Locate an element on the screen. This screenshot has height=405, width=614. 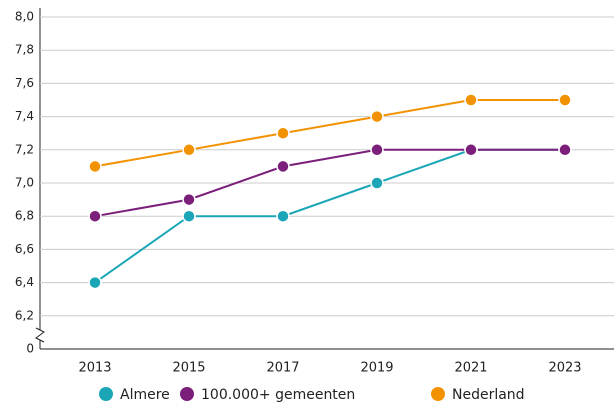
x-tick-label: 2013 is located at coordinates (94, 368).